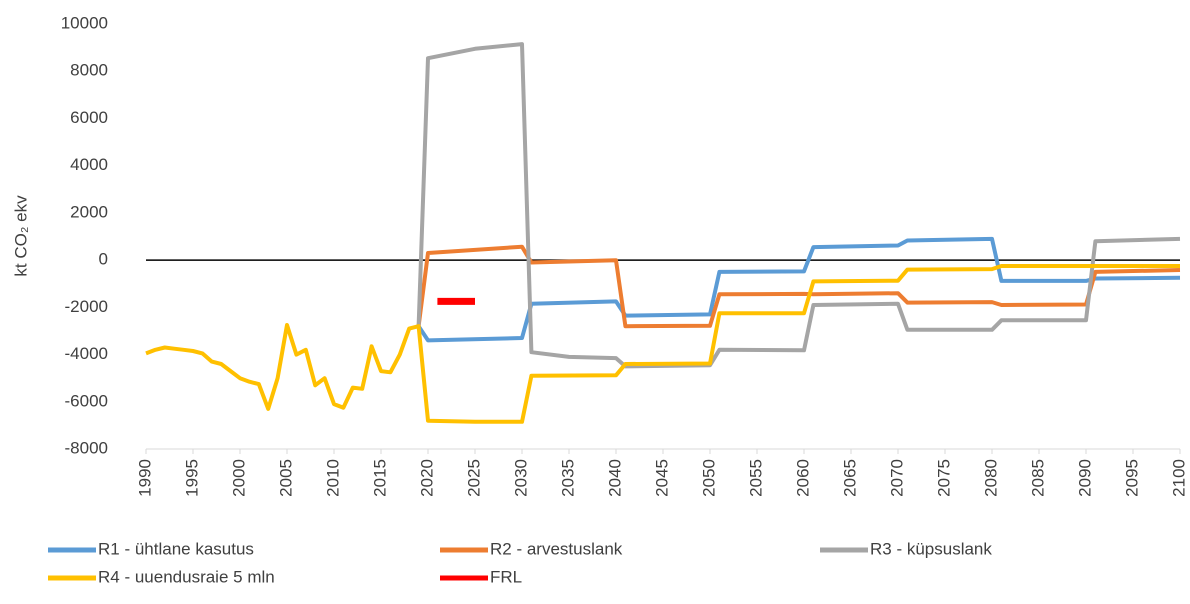  Describe the element at coordinates (567, 478) in the screenshot. I see `x-tick-label: 2035` at that location.